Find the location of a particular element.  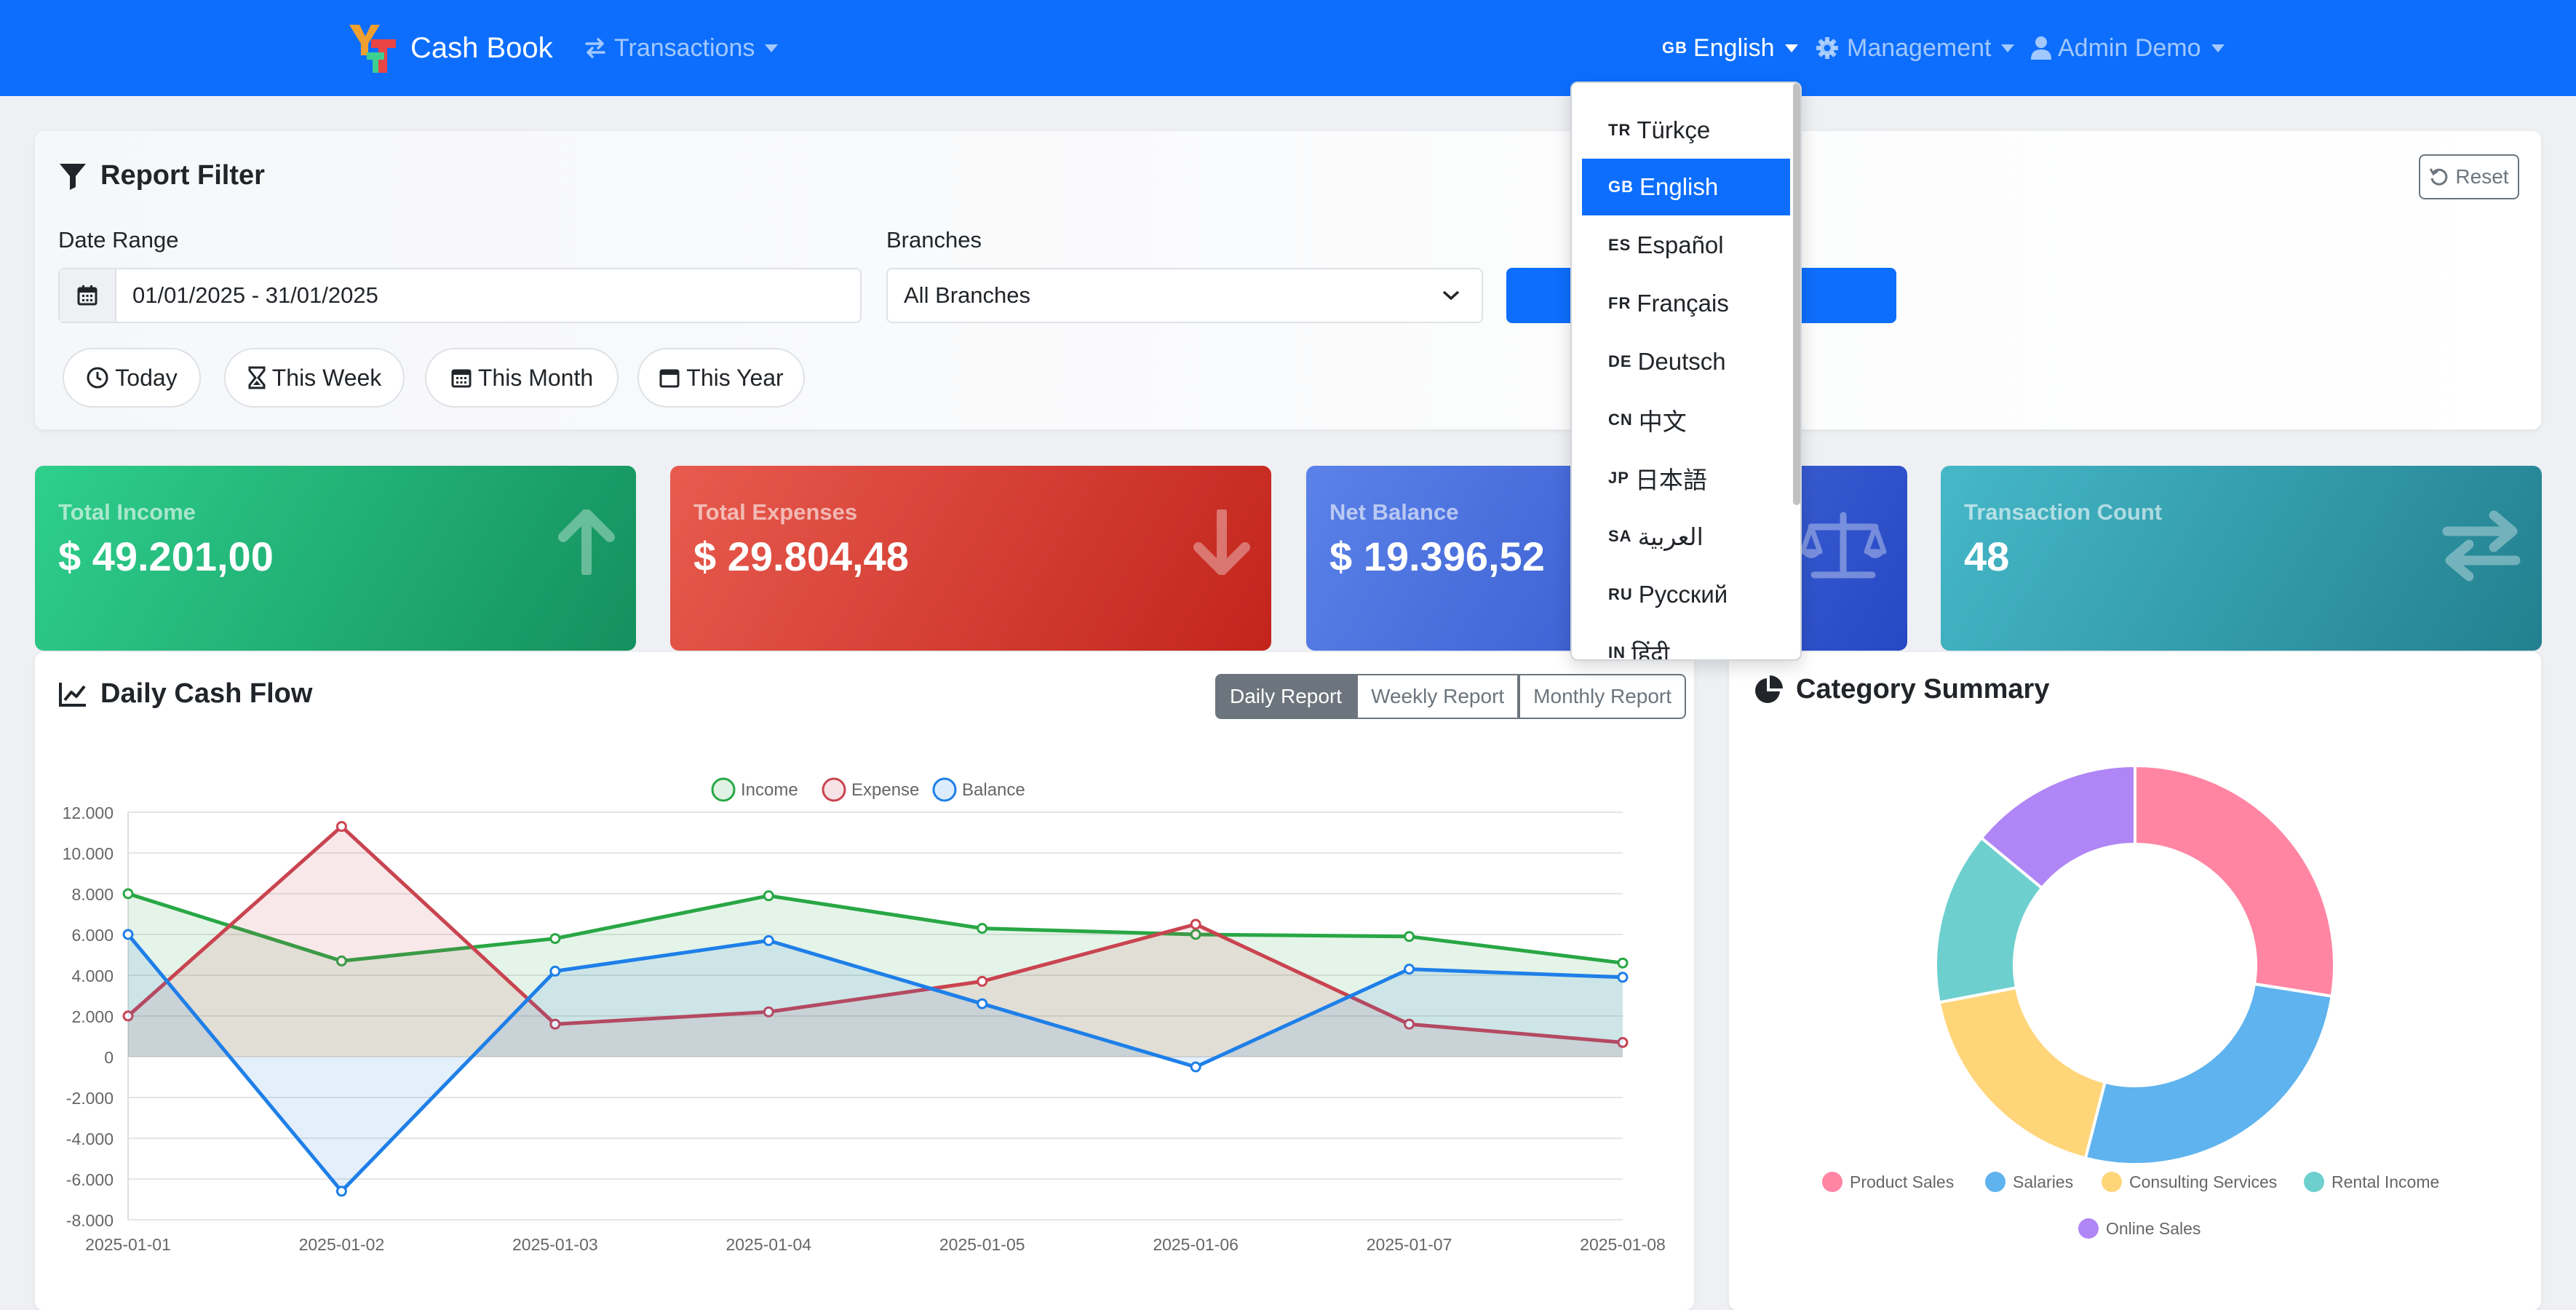

stat-title: Net Balance is located at coordinates (1394, 512).